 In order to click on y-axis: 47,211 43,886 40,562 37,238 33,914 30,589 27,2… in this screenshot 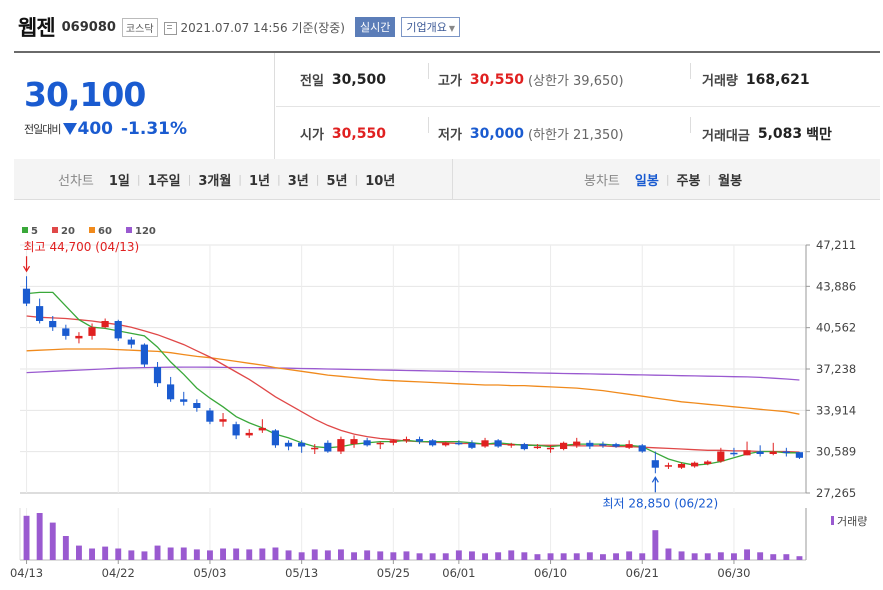, I will do `click(830, 369)`.